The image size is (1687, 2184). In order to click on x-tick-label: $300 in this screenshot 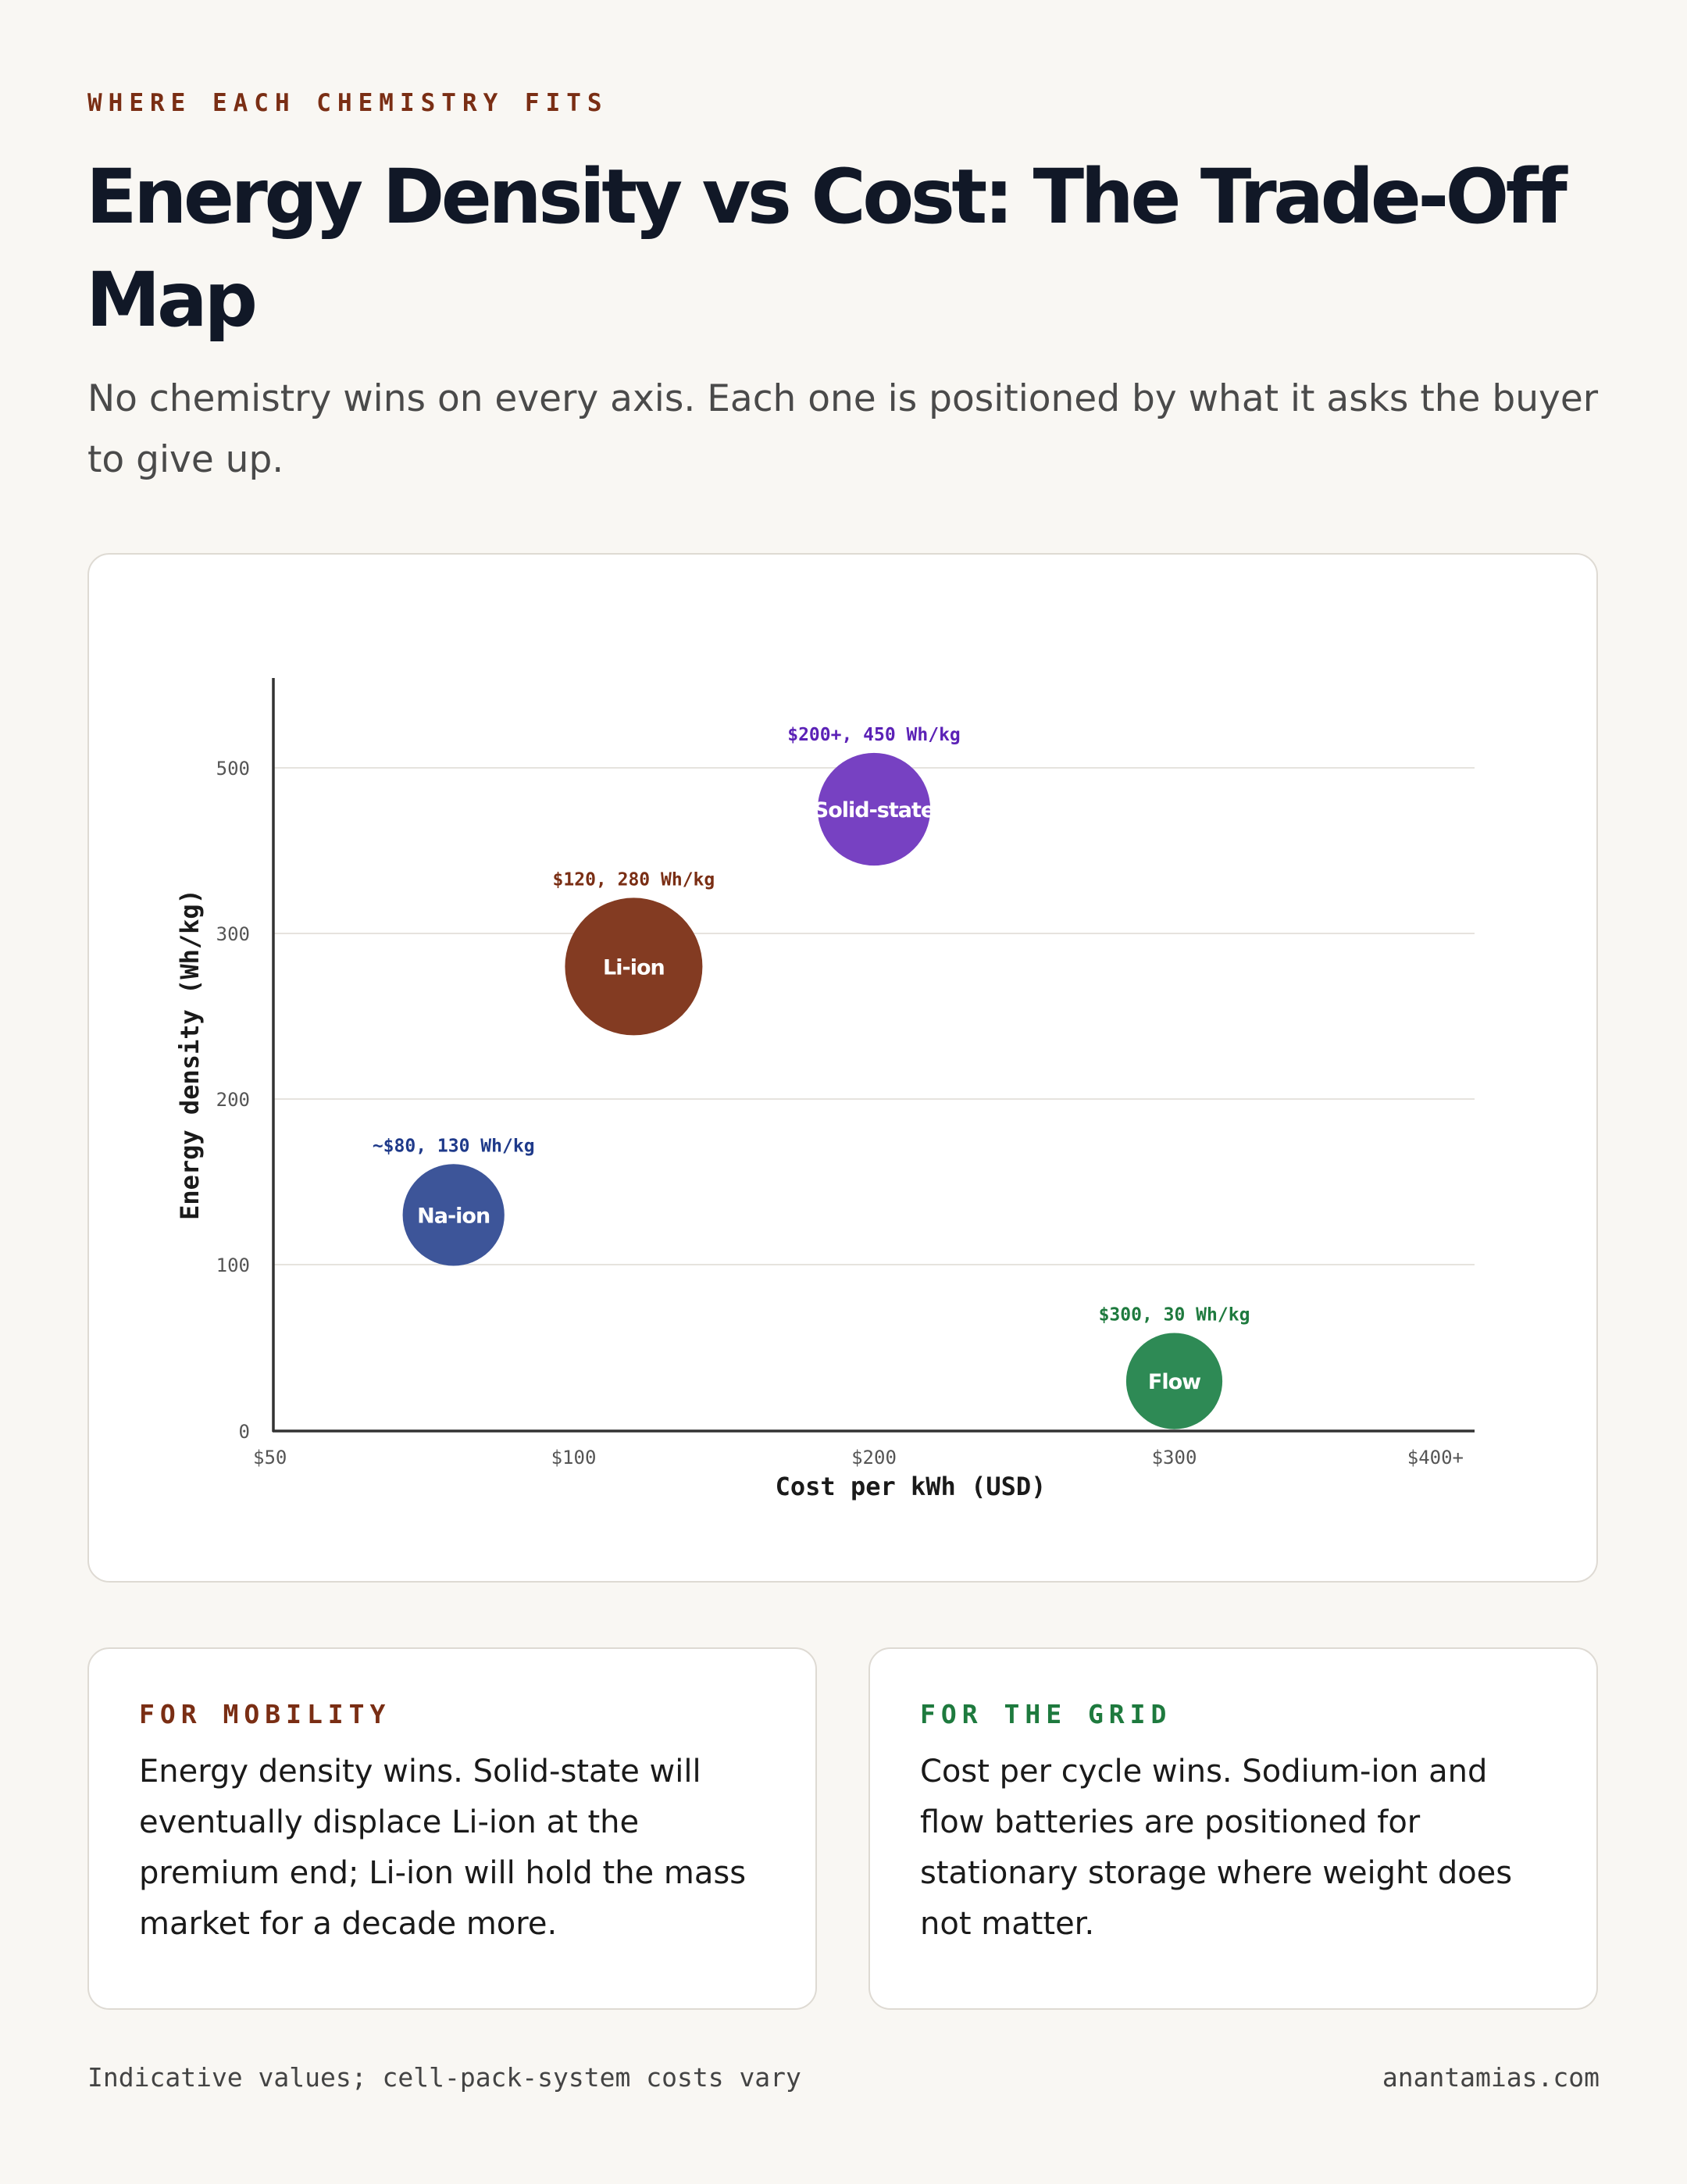, I will do `click(1174, 1457)`.